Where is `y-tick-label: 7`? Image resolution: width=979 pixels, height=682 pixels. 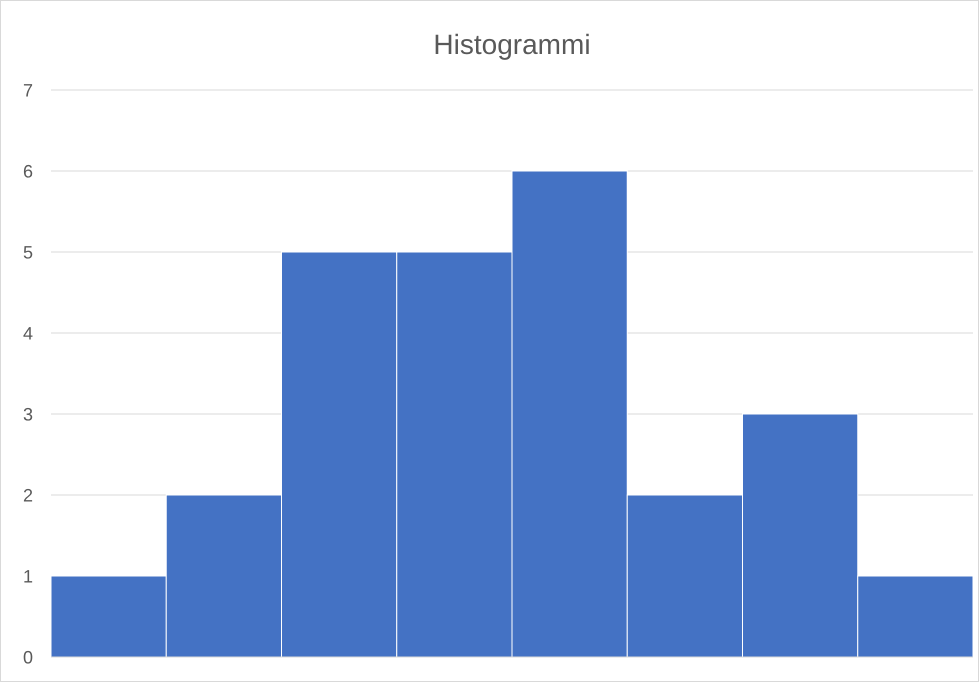
y-tick-label: 7 is located at coordinates (27, 90).